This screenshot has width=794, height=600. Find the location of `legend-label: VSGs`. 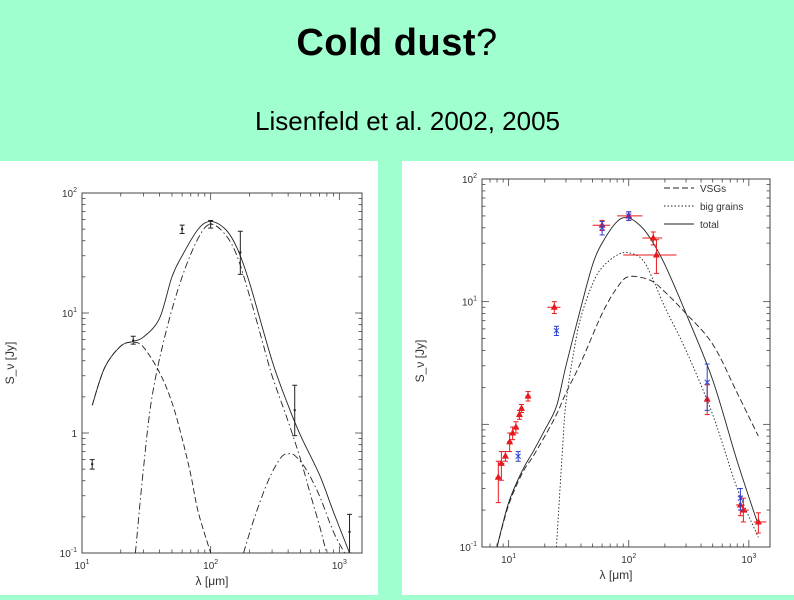

legend-label: VSGs is located at coordinates (713, 189).